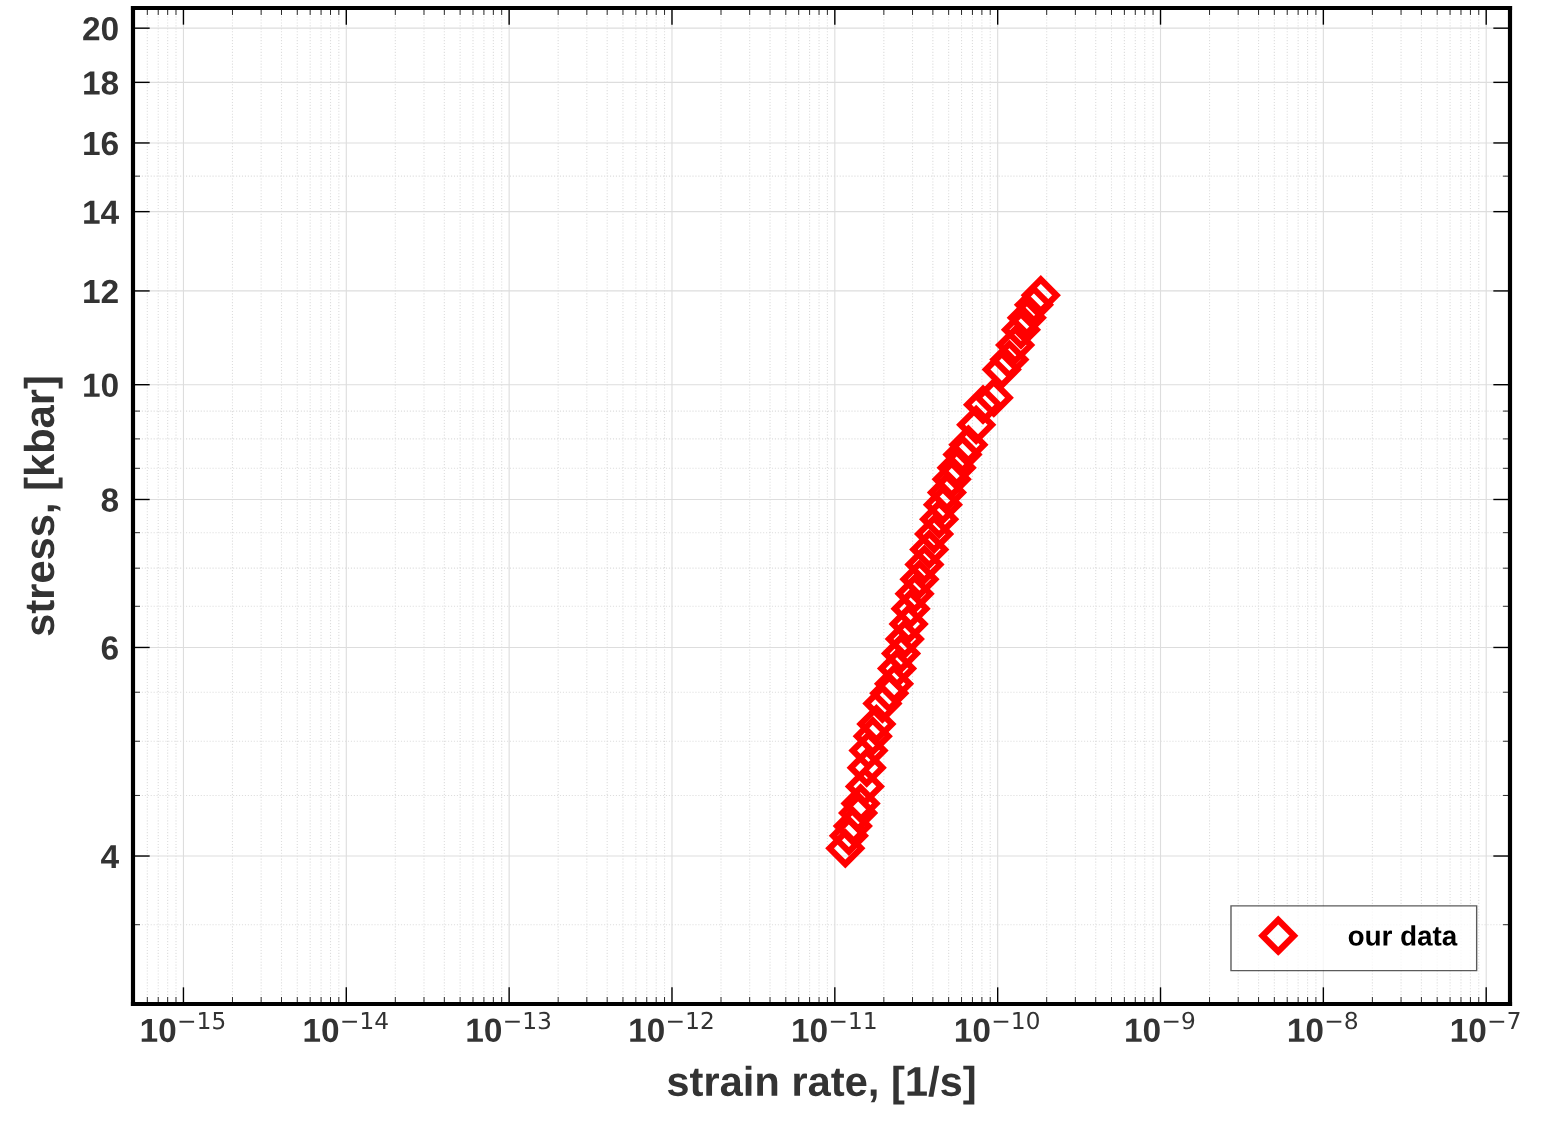  I want to click on x-tick-label: 10$^{−15}$, so click(183, 1027).